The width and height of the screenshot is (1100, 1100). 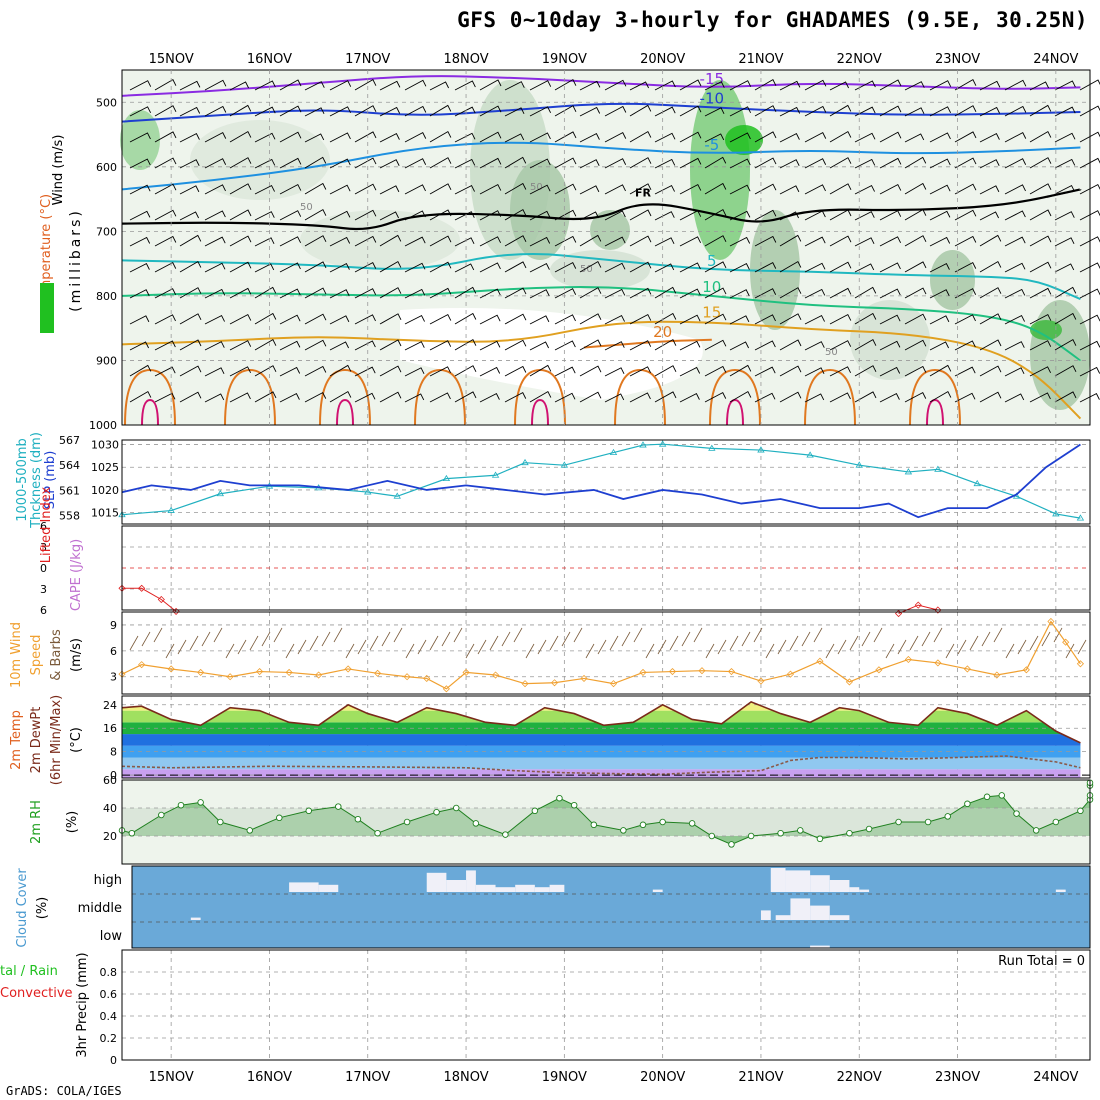 I want to click on rh-legend-swatch, so click(x=47, y=308).